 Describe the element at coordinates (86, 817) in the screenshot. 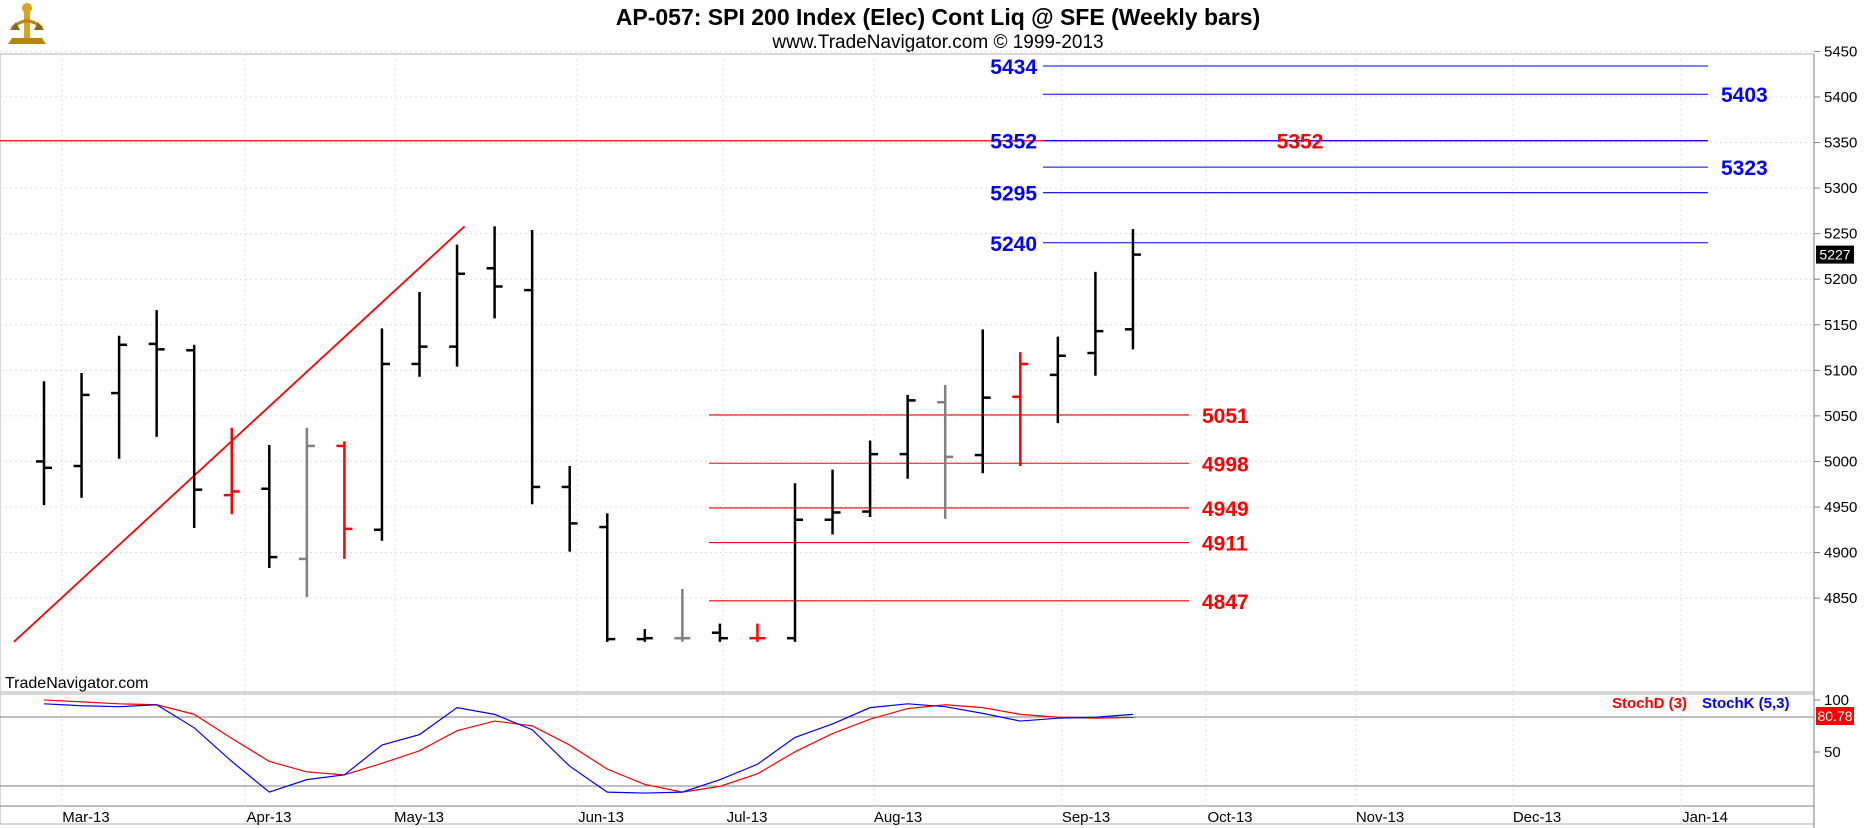

I see `x-tick-label: Mar-13` at that location.